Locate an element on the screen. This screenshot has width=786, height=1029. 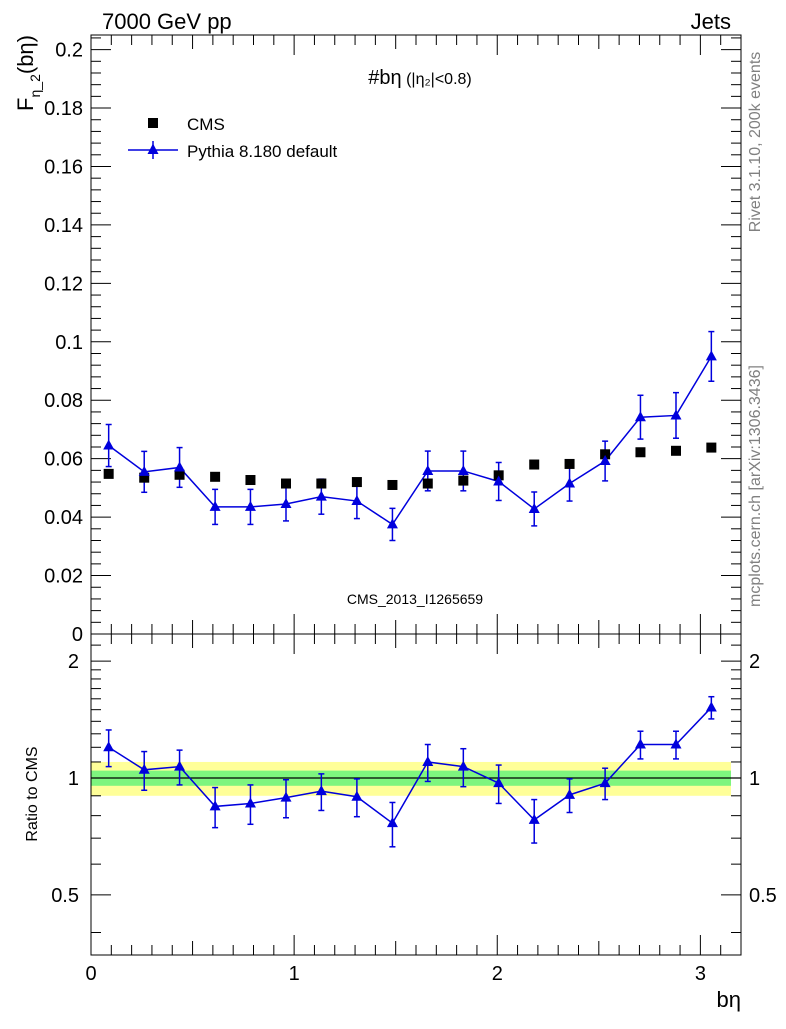
y-tick-label: 0.2 is located at coordinates (69, 51).